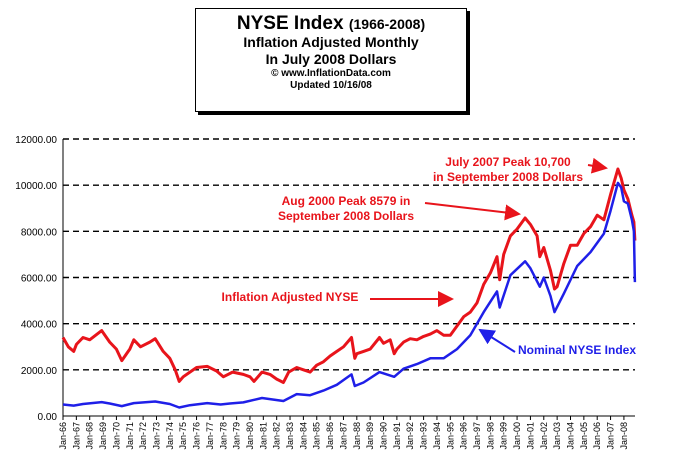 Image resolution: width=700 pixels, height=475 pixels. Describe the element at coordinates (357, 436) in the screenshot. I see `x-tick-label: Jan-88` at that location.